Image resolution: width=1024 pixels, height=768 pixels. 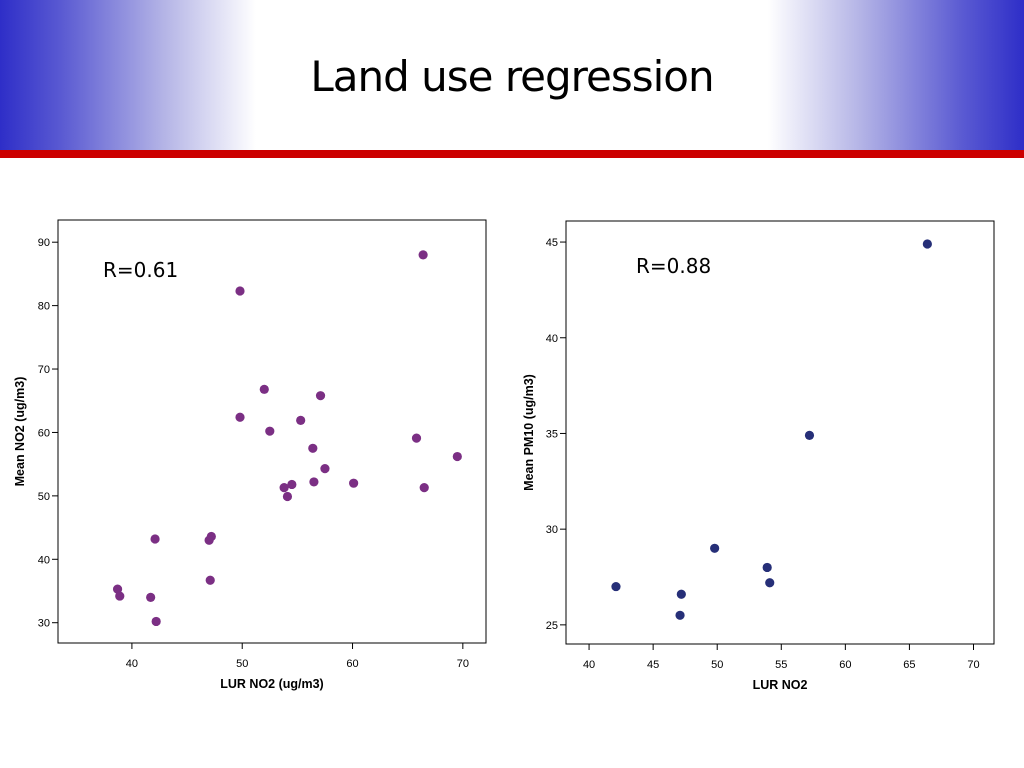 I want to click on y-tick-label: 35, so click(x=552, y=434).